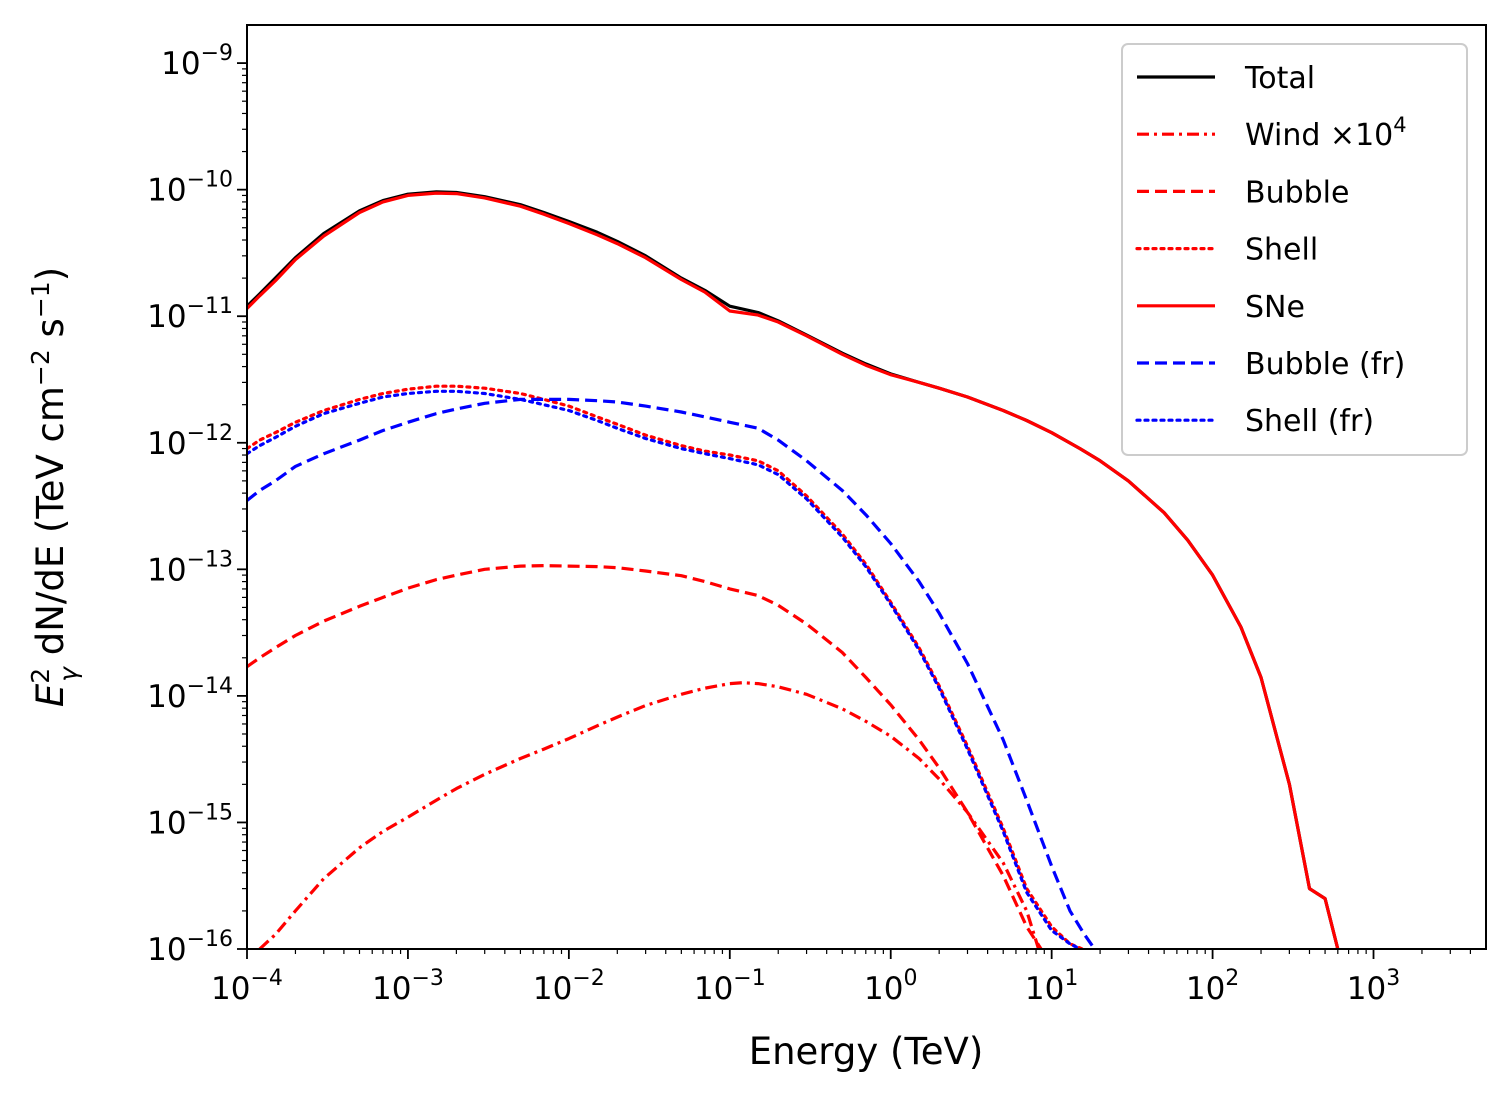 This screenshot has width=1510, height=1100. What do you see at coordinates (1297, 192) in the screenshot?
I see `legend-label: Bubble` at bounding box center [1297, 192].